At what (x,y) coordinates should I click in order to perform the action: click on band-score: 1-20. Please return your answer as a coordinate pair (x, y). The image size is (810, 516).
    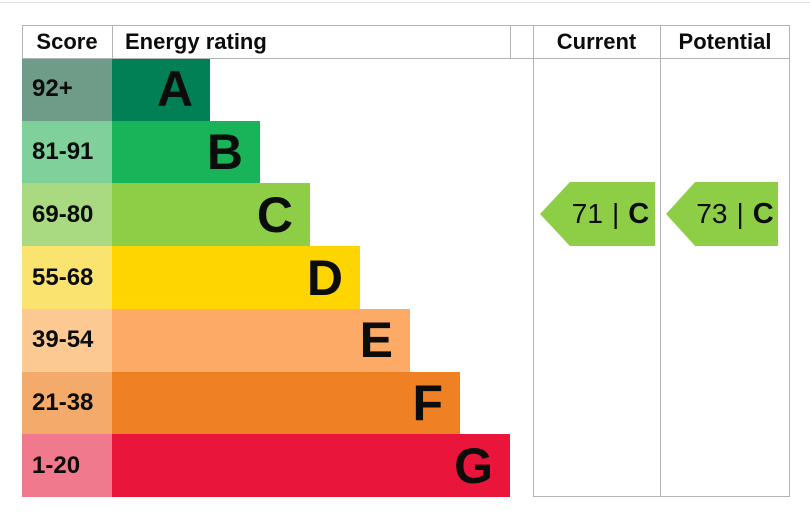
    Looking at the image, I should click on (67, 466).